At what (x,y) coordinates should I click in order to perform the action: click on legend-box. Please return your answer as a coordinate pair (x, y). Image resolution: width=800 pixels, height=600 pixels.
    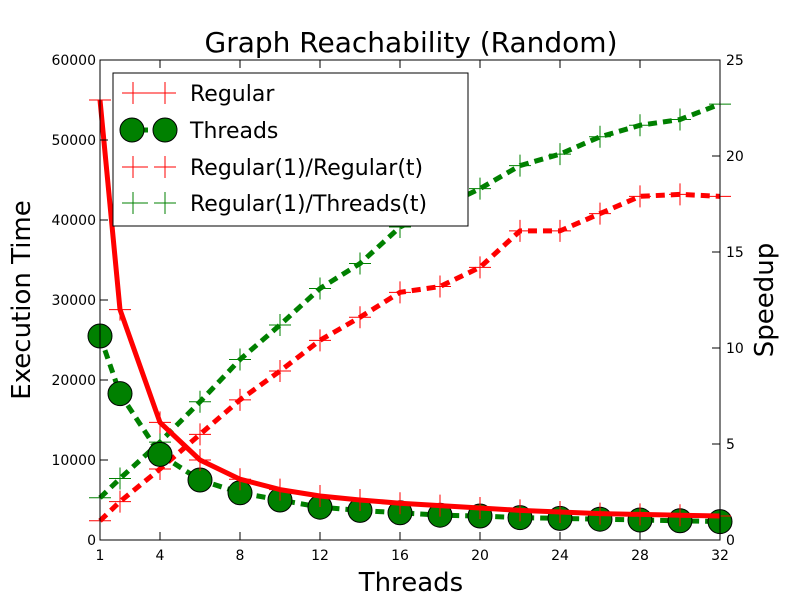
    Looking at the image, I should click on (290, 149).